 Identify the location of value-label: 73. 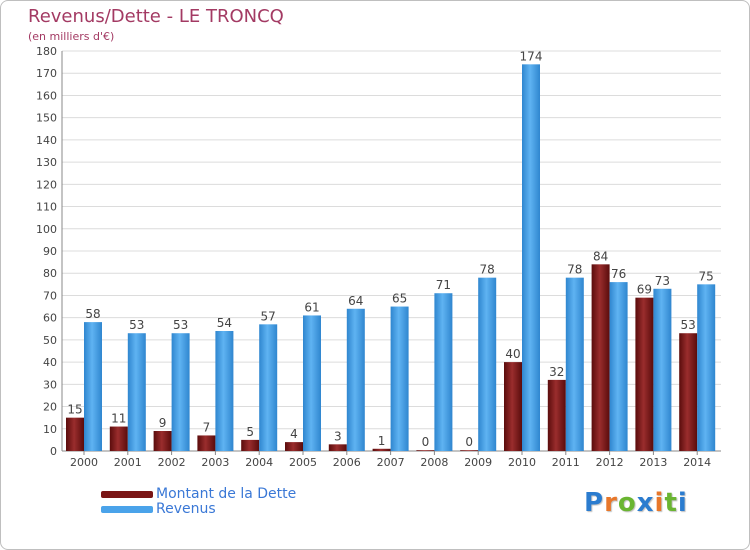
(662, 281).